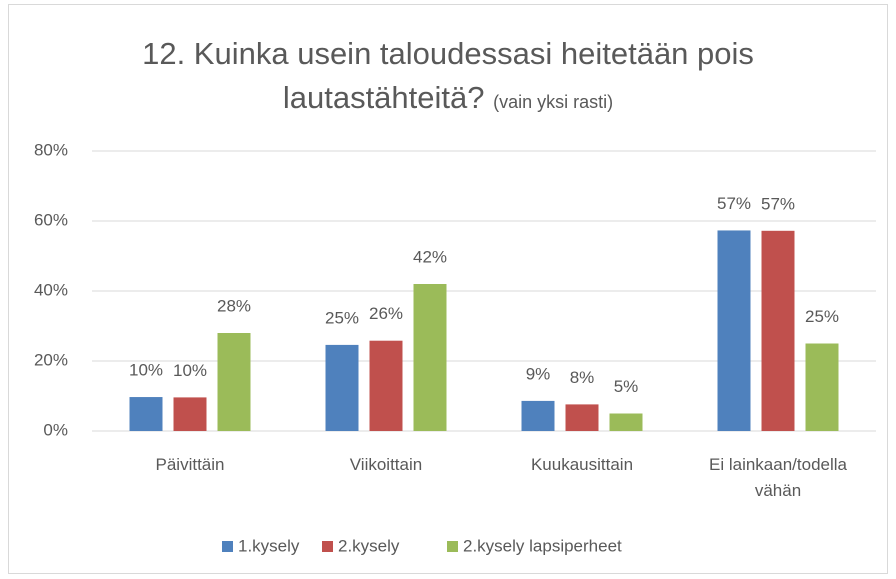  I want to click on x-tick-label: Ei lainkaan/todella vähän, so click(778, 477).